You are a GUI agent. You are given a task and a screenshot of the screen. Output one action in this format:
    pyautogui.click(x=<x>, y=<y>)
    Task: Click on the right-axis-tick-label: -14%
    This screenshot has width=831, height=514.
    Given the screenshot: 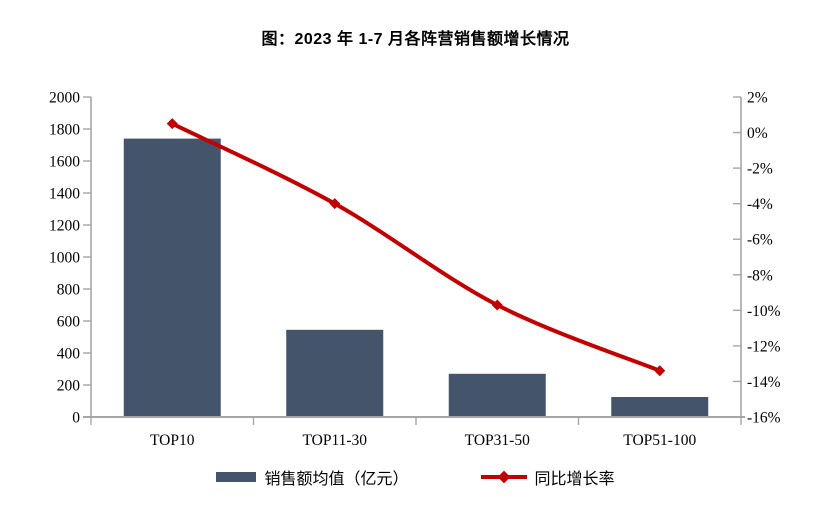 What is the action you would take?
    pyautogui.click(x=764, y=382)
    